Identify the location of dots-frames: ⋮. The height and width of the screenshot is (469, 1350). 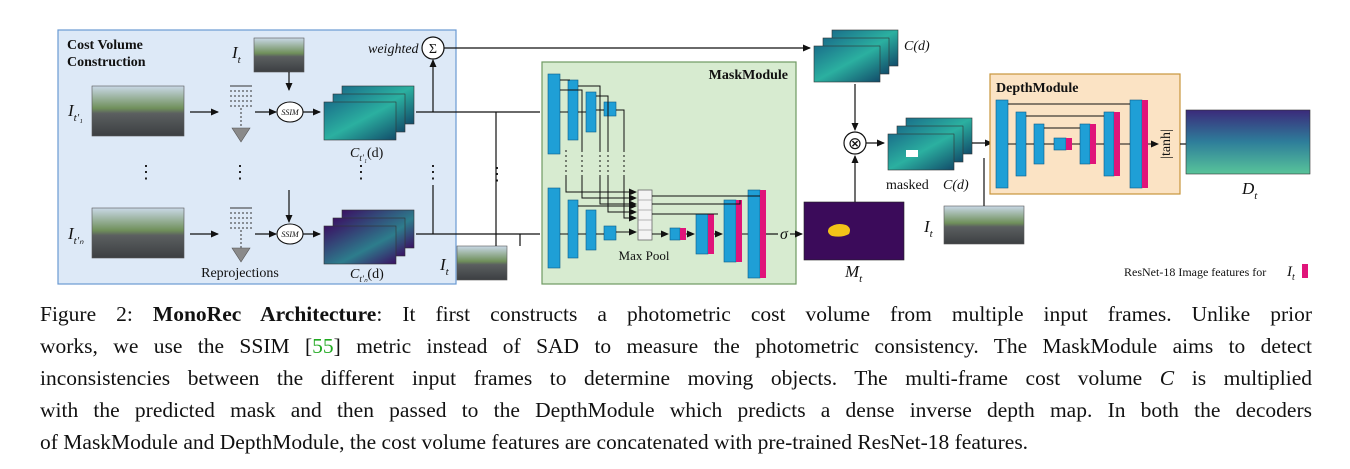
(146, 172).